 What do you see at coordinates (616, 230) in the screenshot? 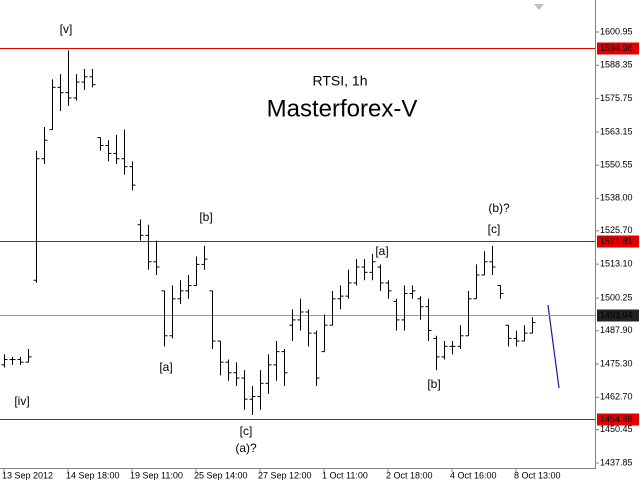
I see `y-tick-label: 1525.70` at bounding box center [616, 230].